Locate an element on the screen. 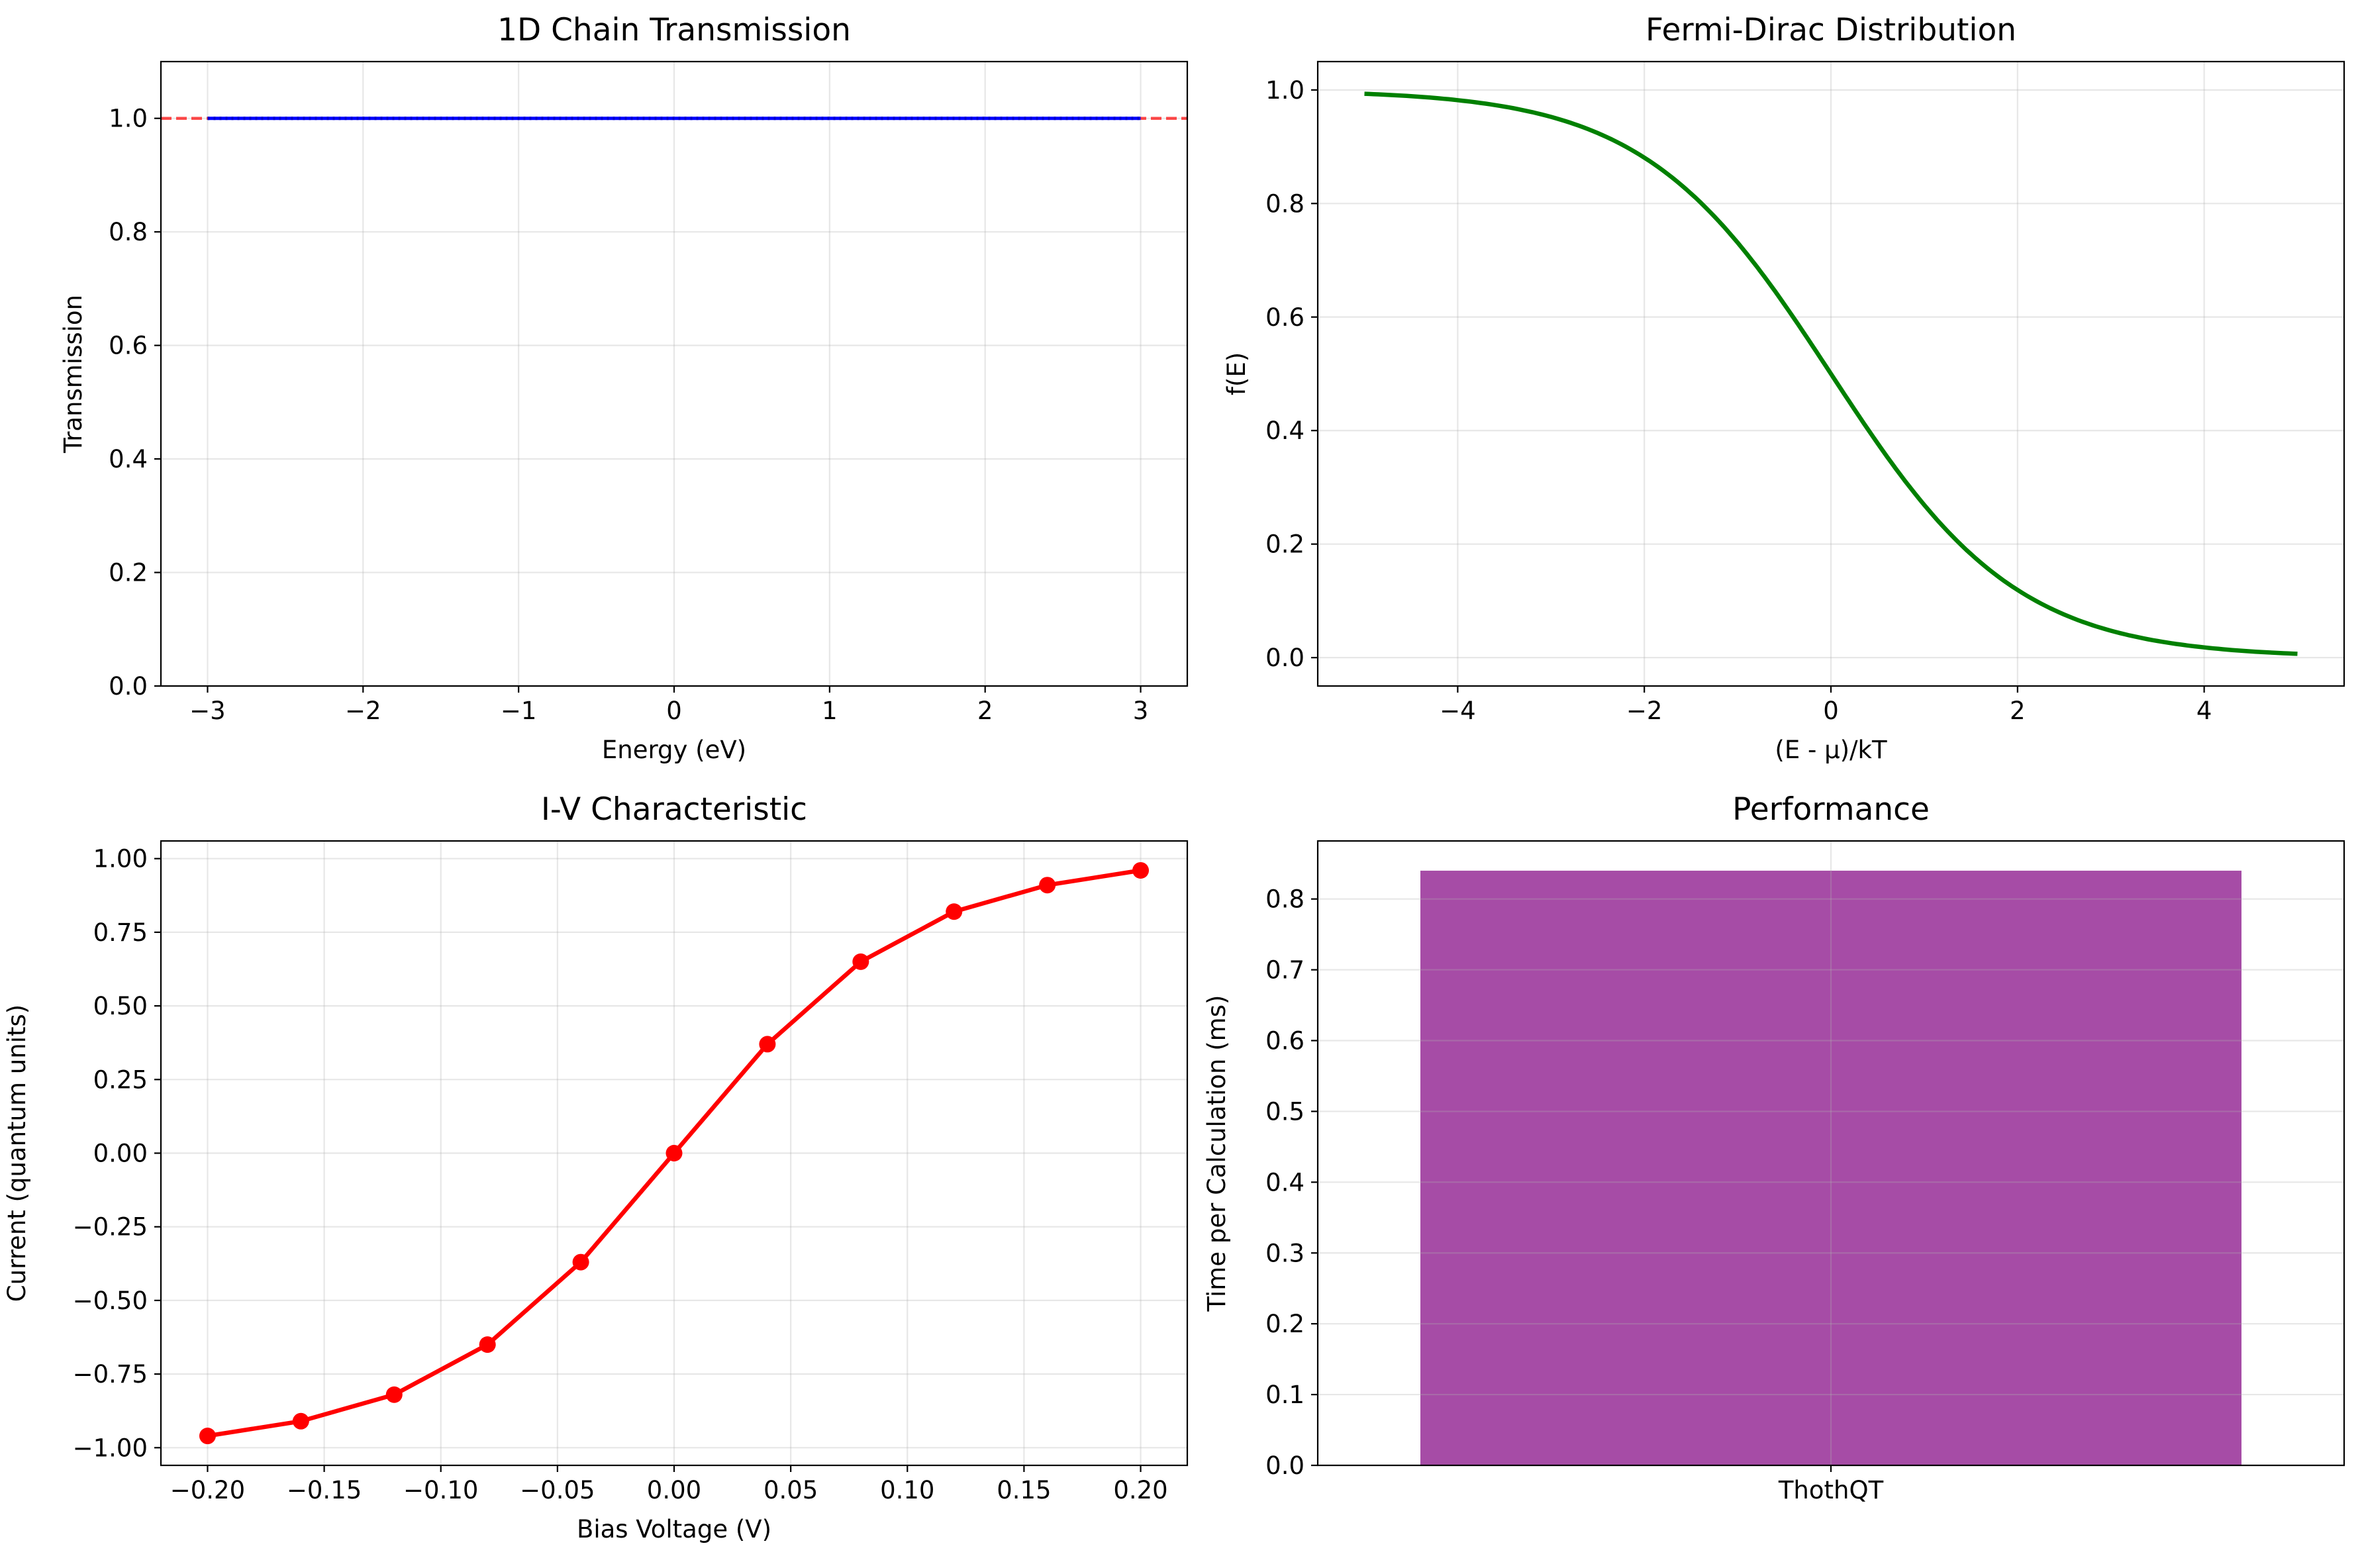 Image resolution: width=2362 pixels, height=1568 pixels. x-tick-label: −0.15 is located at coordinates (325, 1490).